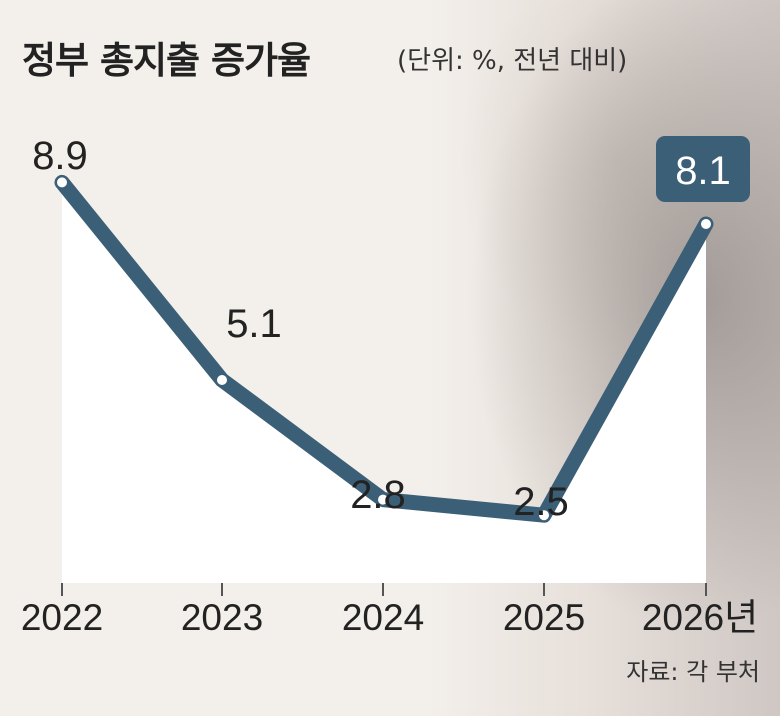 The image size is (780, 716). Describe the element at coordinates (62, 617) in the screenshot. I see `x-tick-label-0: 2022` at that location.